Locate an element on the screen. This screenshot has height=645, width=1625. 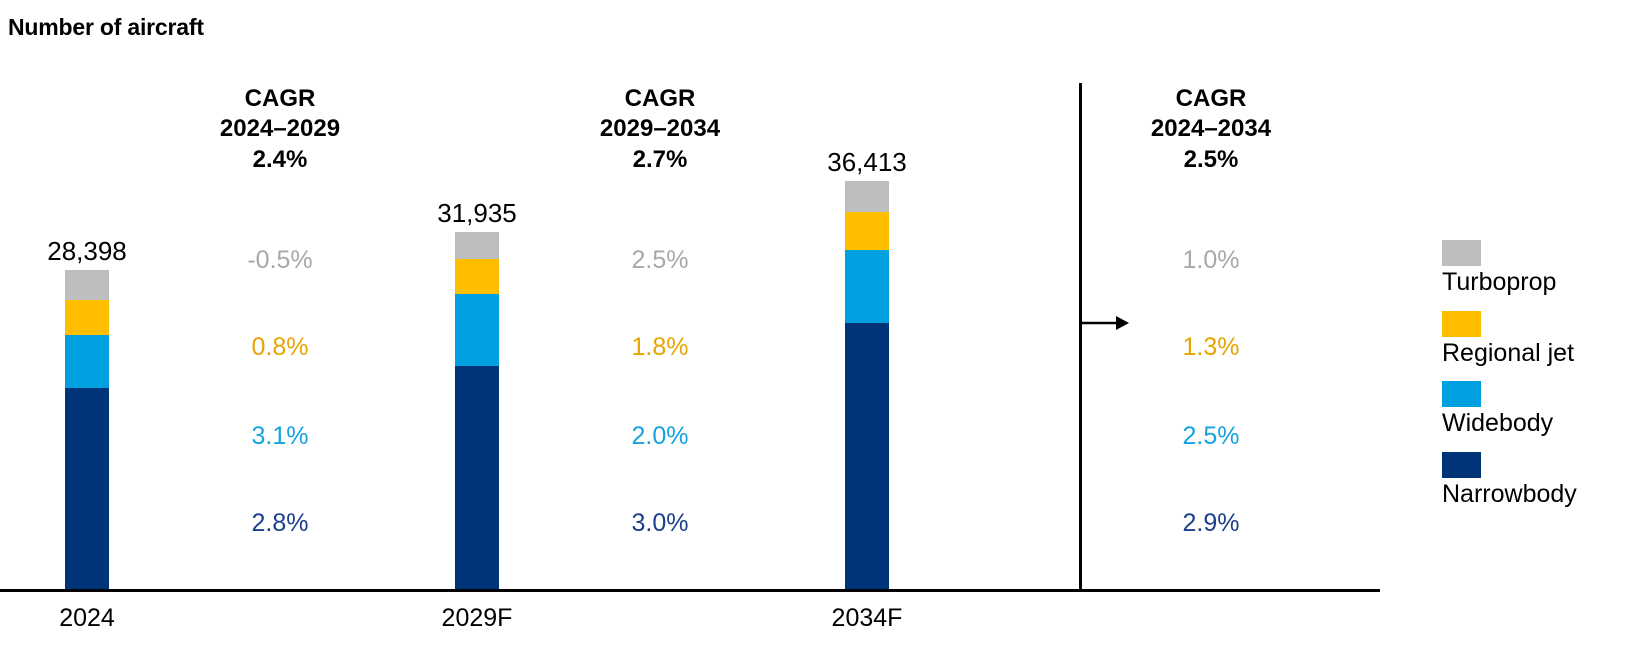
bar-total-label-2034f: 36,413 is located at coordinates (867, 162).